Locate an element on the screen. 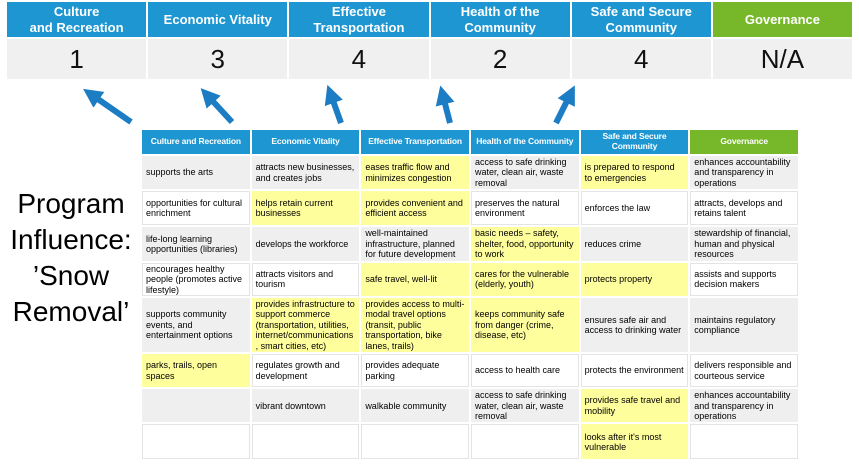 Image resolution: width=859 pixels, height=465 pixels. matrix-header-cell: Health of the Community is located at coordinates (524, 142).